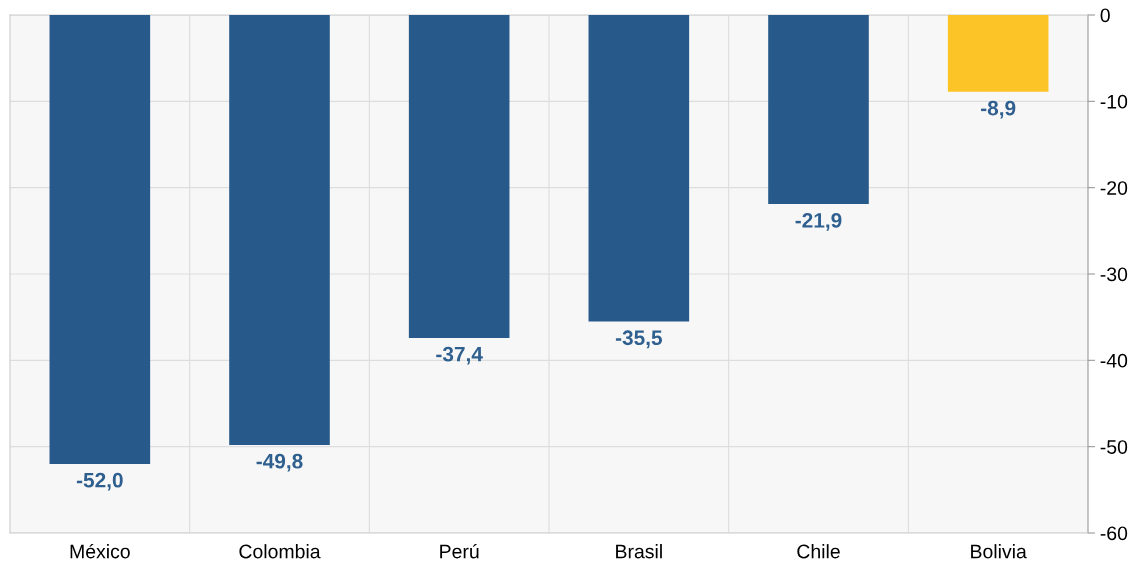 The image size is (1148, 575). I want to click on data-label: -37,4, so click(459, 355).